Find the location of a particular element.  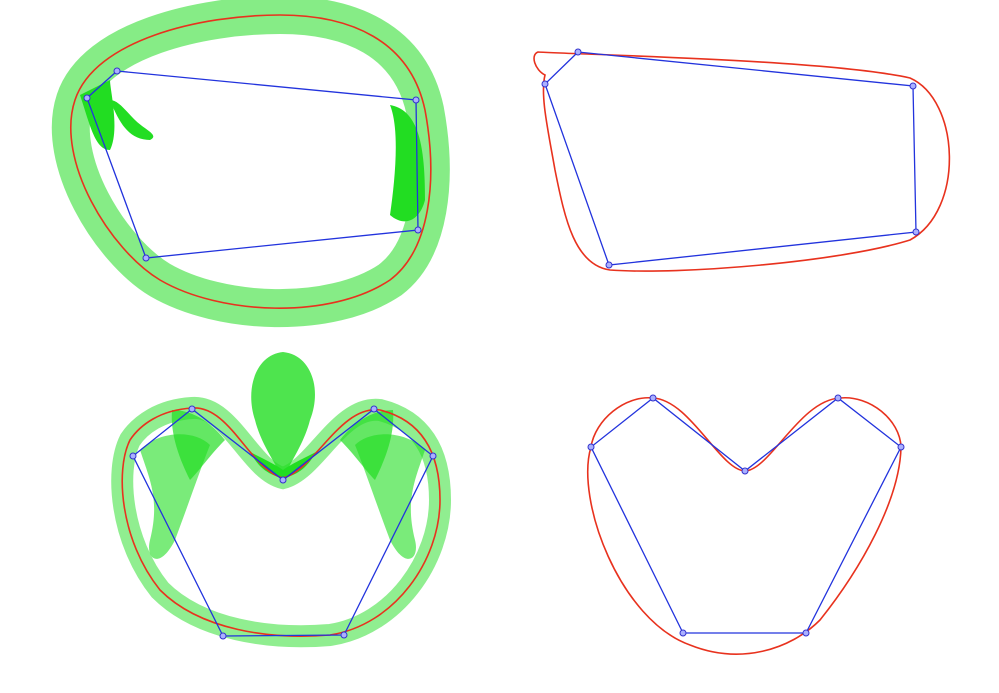

control-points-top-right is located at coordinates (730, 158).